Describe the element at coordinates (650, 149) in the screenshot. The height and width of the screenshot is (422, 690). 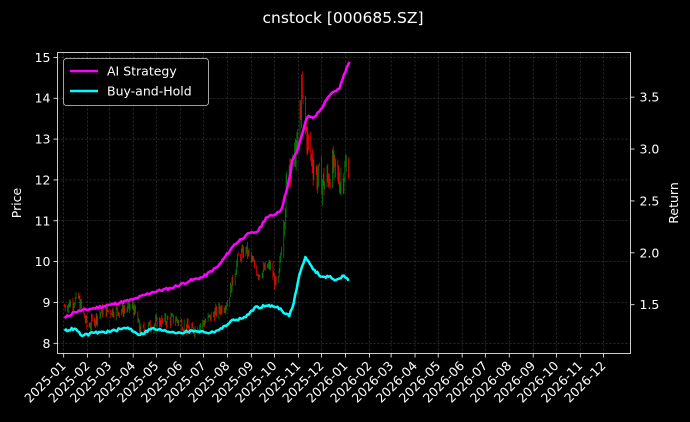
I see `y2-tick-label: 3.0` at that location.